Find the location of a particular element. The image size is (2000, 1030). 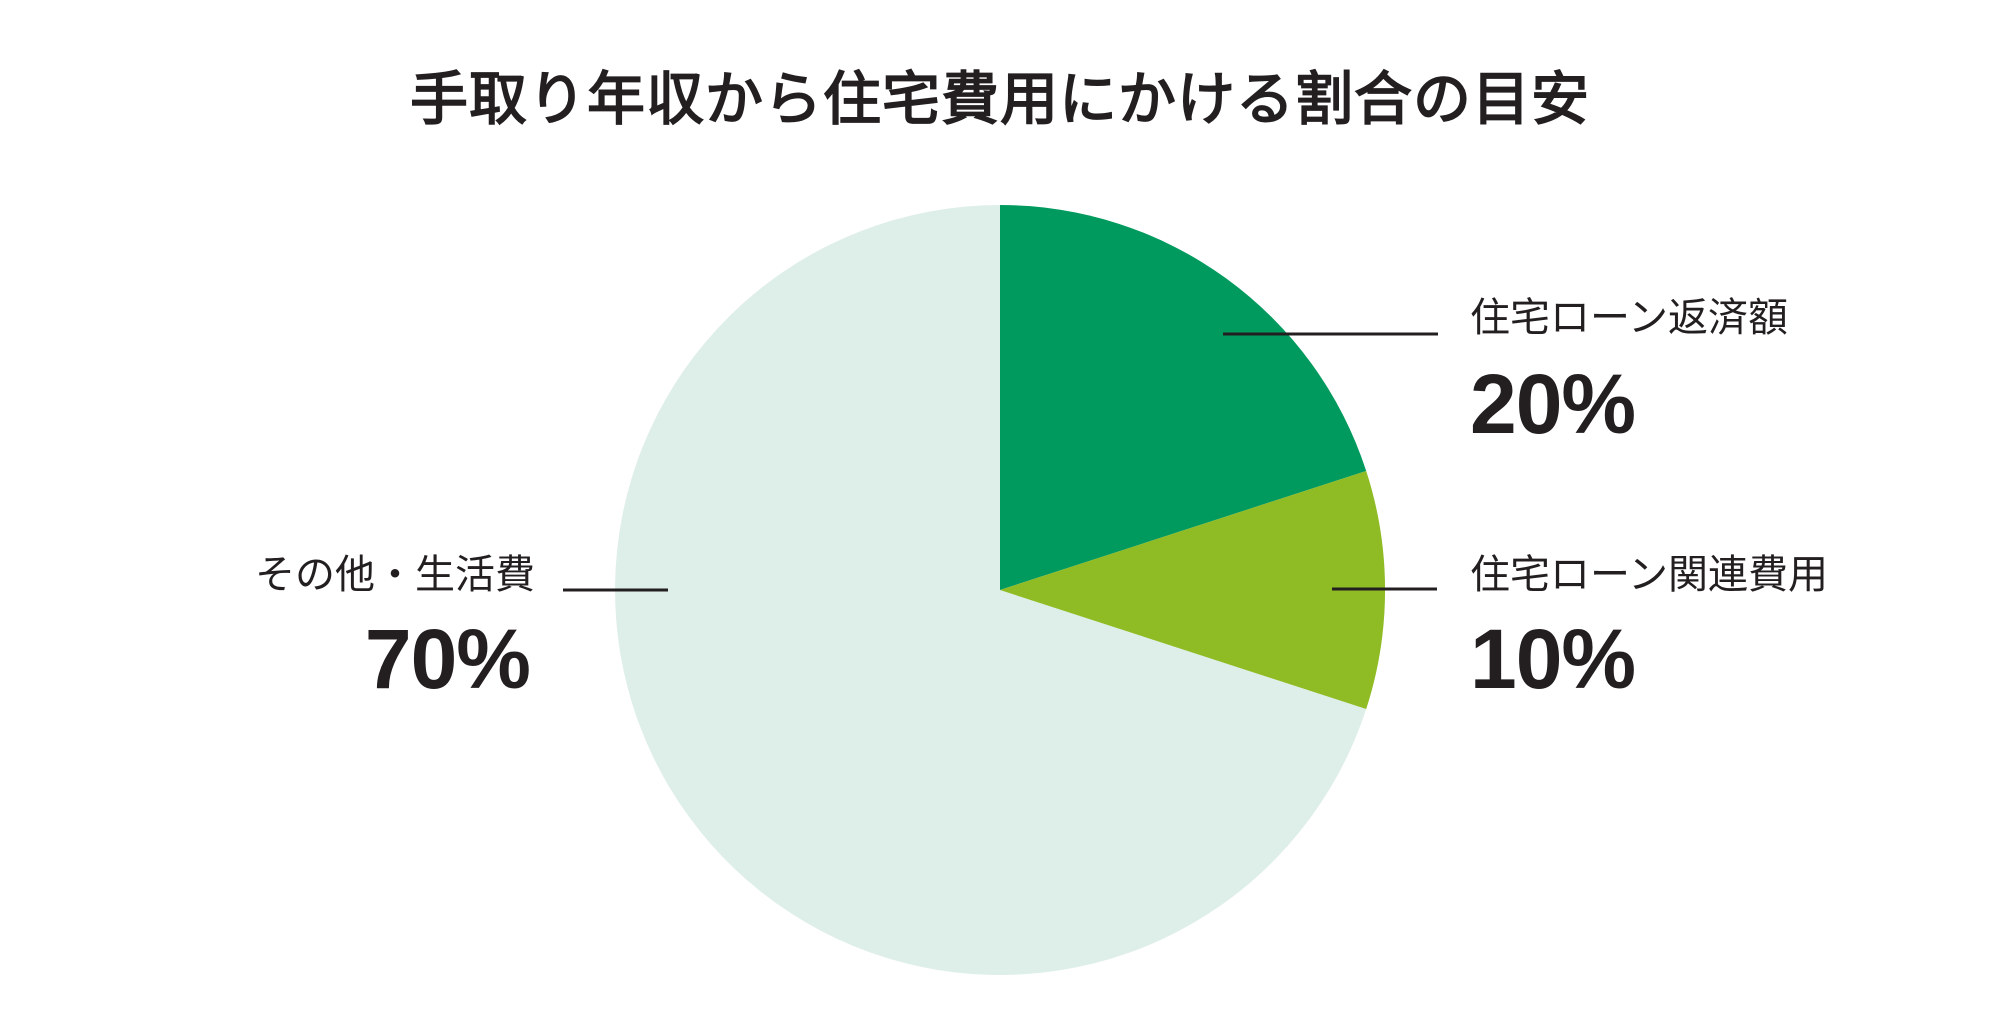

chart-title: 手取り年収から住宅費用にかける割合の目安 is located at coordinates (999, 99).